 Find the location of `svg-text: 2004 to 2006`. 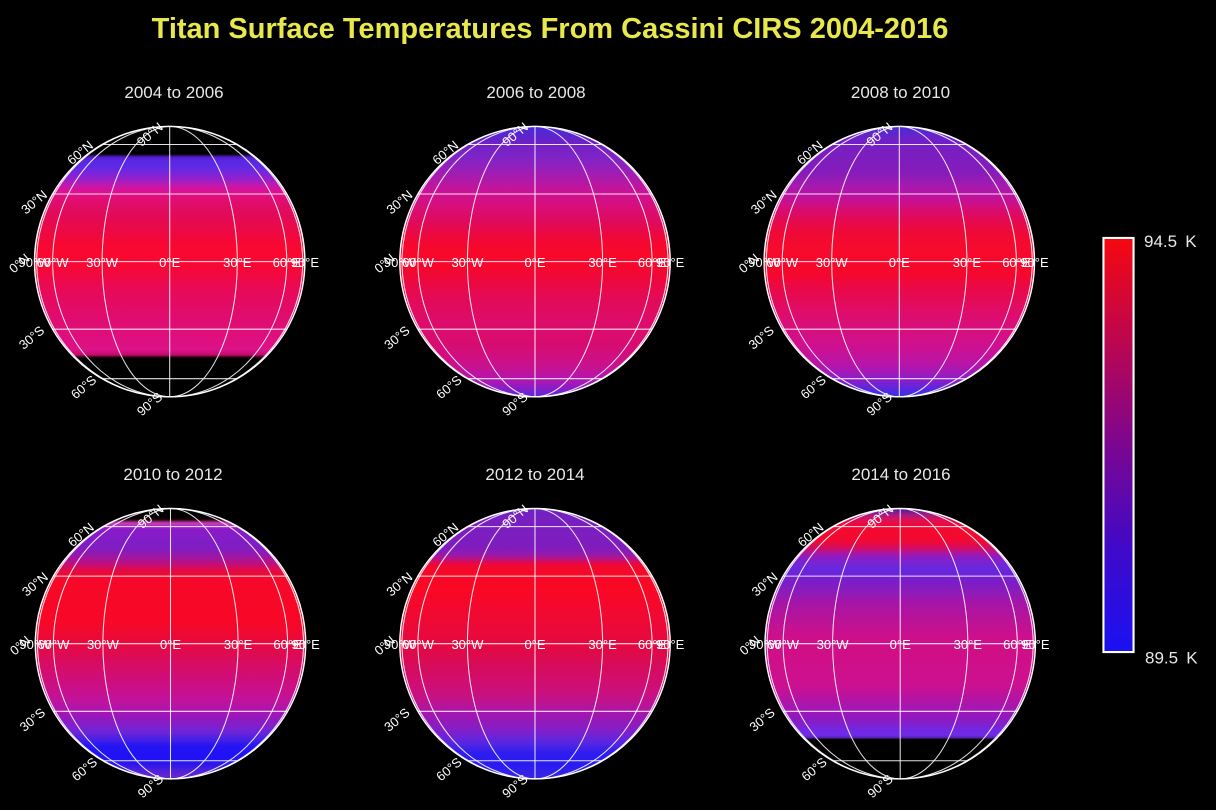

svg-text: 2004 to 2006 is located at coordinates (173, 92).